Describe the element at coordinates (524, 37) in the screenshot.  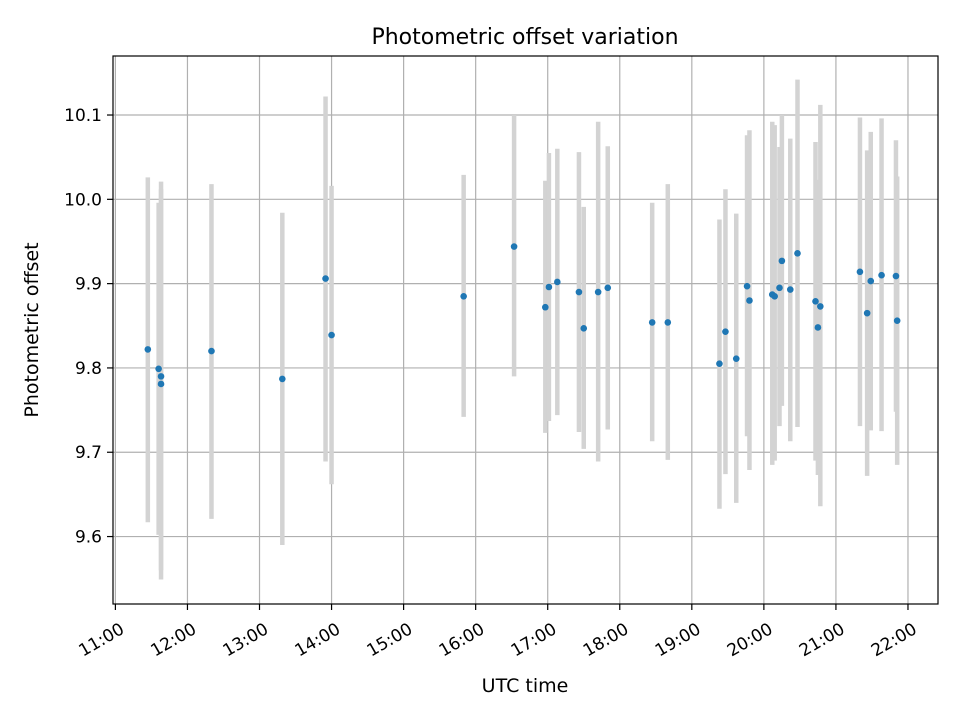
I see `chart-title: Photometric offset variation` at that location.